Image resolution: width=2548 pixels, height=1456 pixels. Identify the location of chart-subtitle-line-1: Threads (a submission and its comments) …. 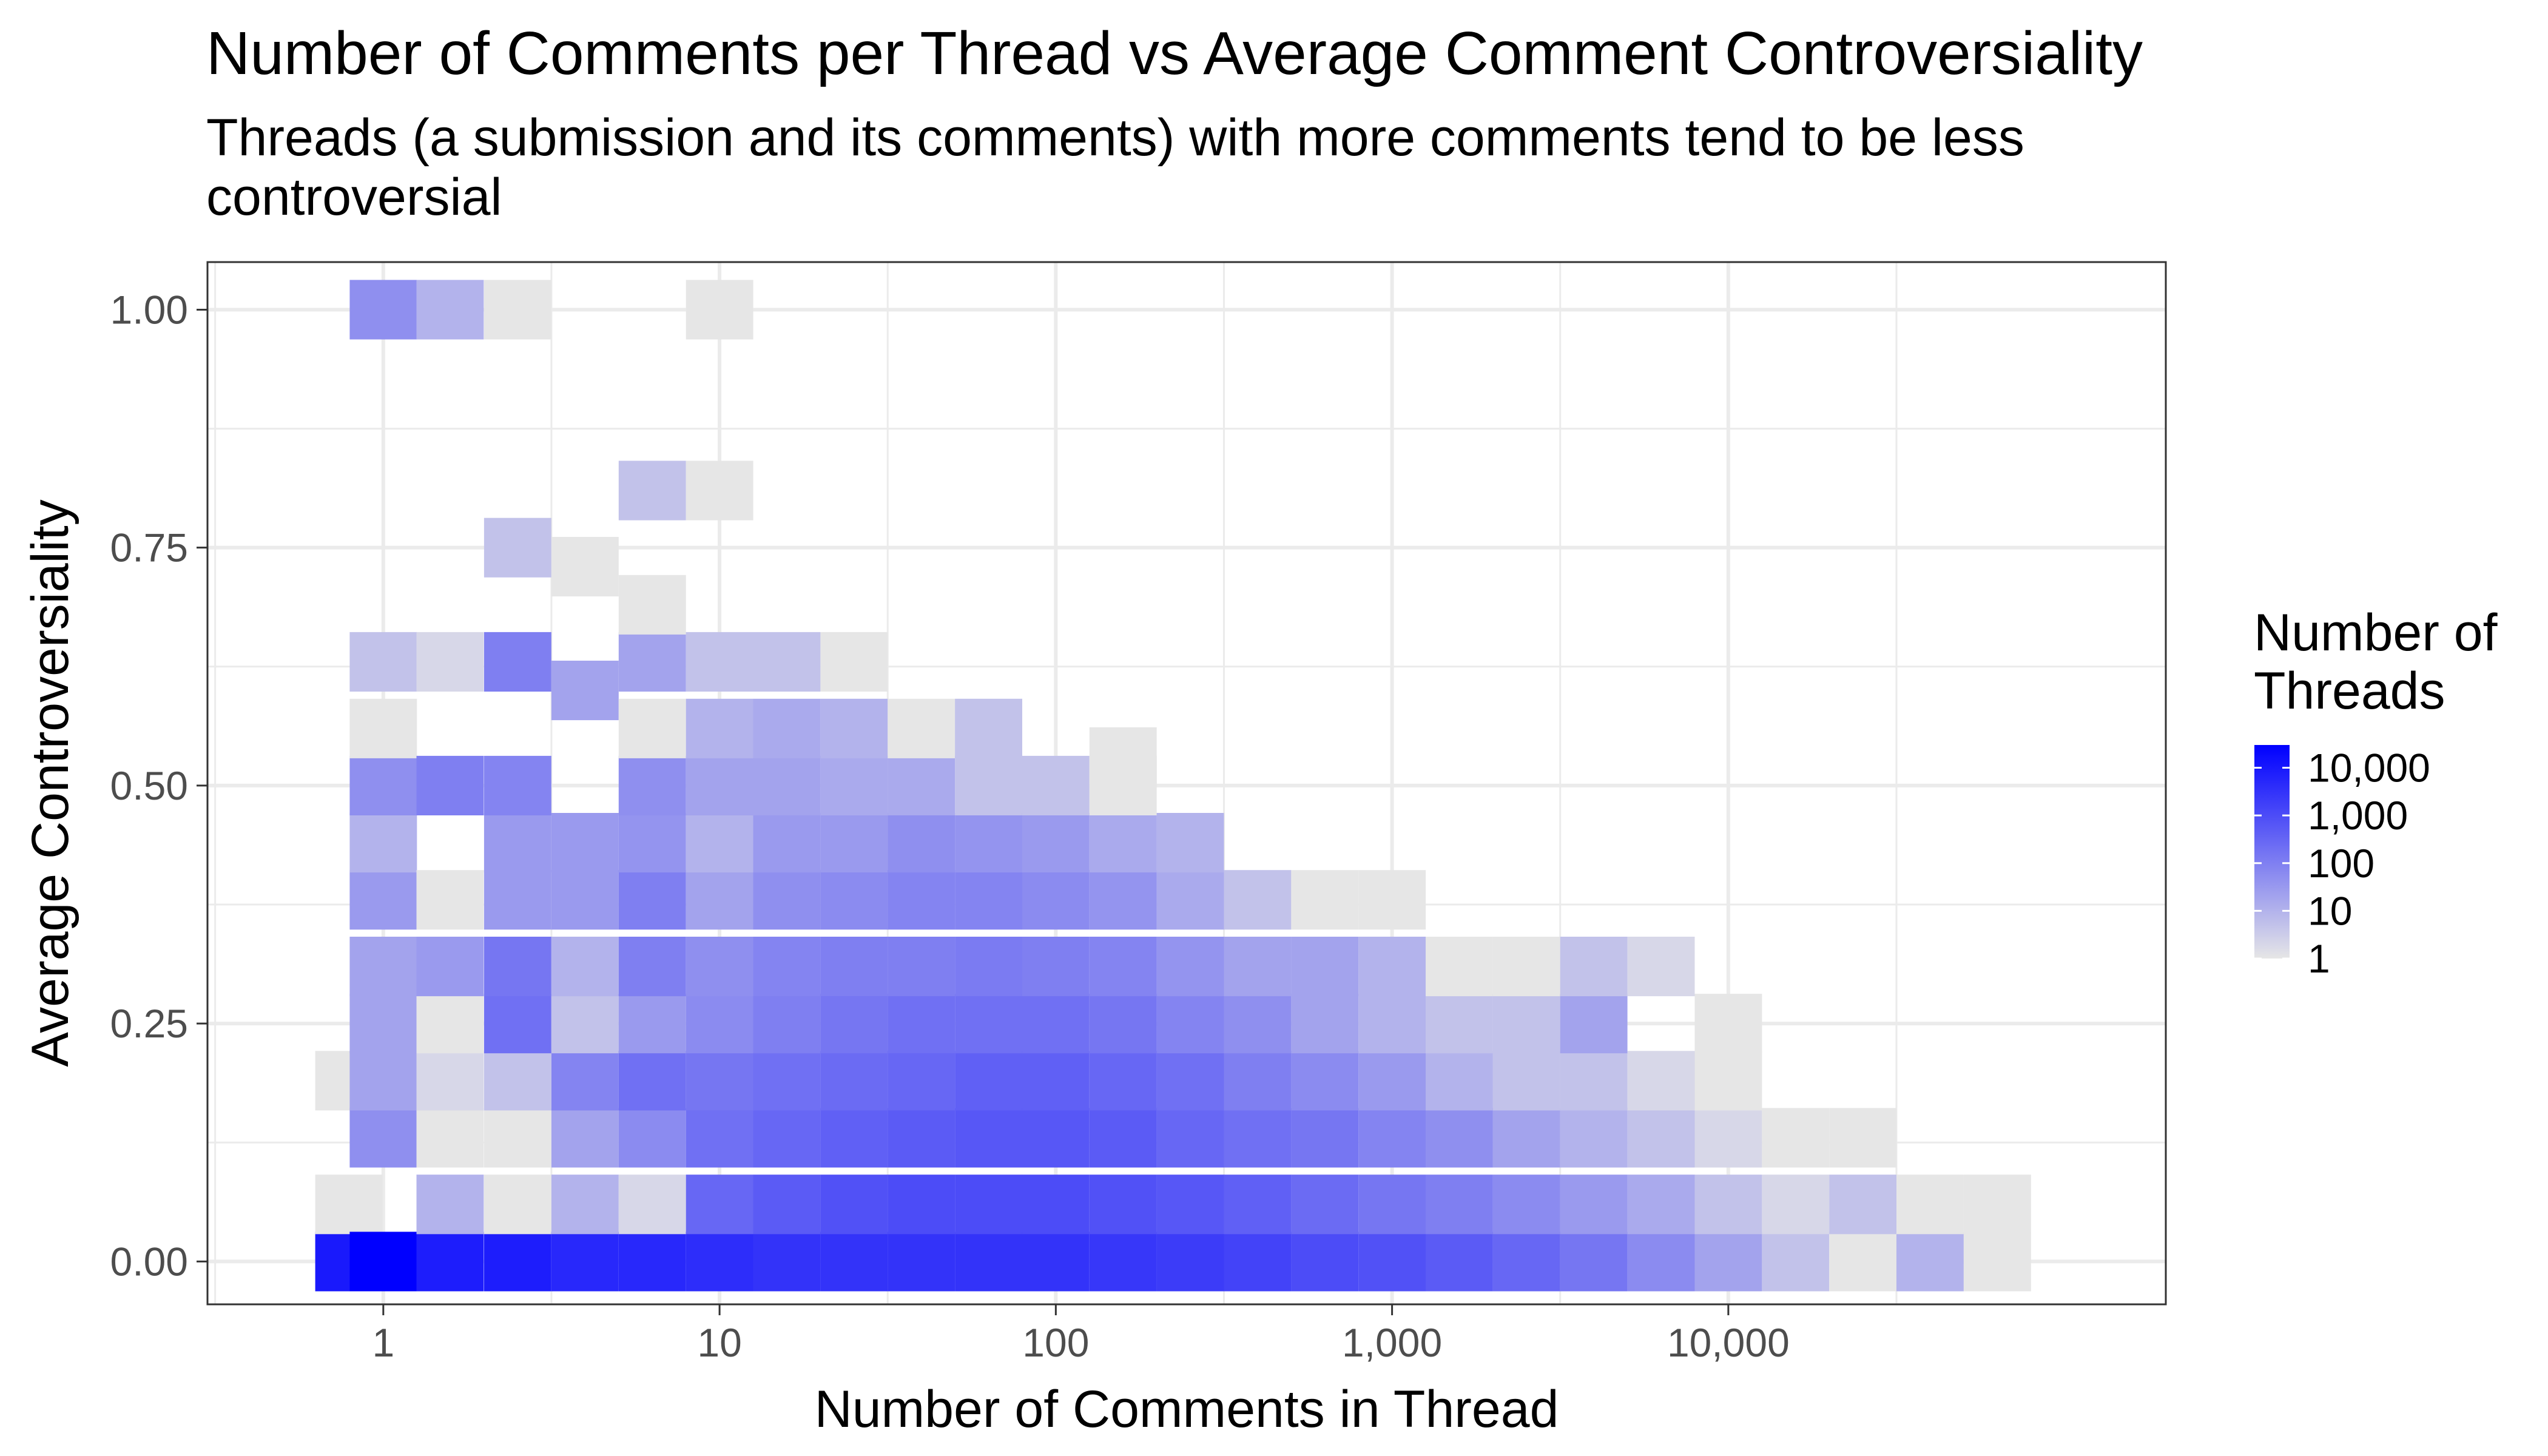
(1115, 138).